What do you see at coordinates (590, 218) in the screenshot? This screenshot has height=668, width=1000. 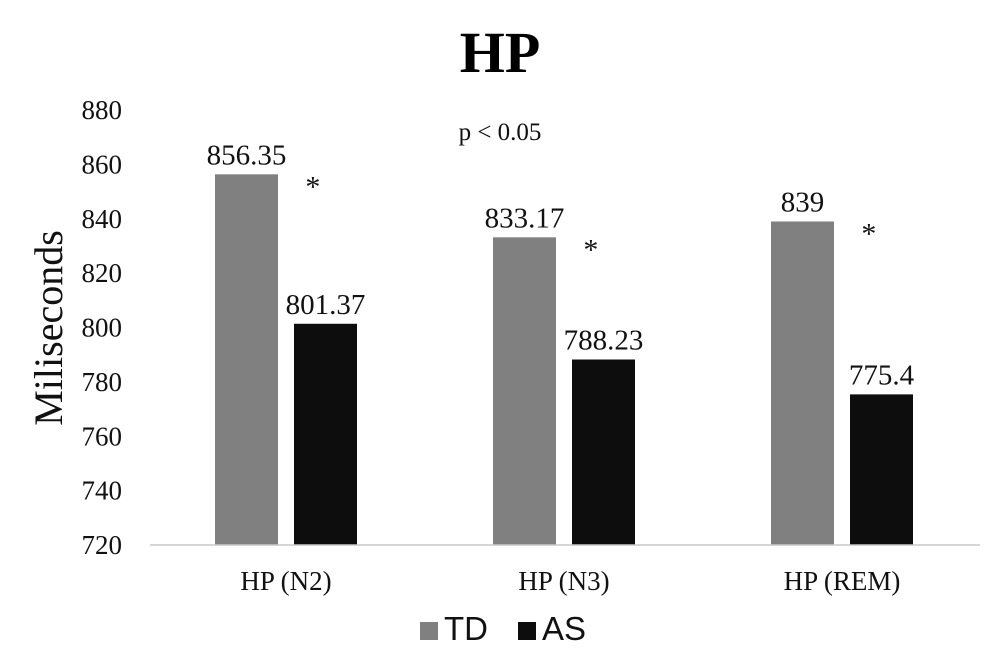 I see `significance-markers: * * *` at bounding box center [590, 218].